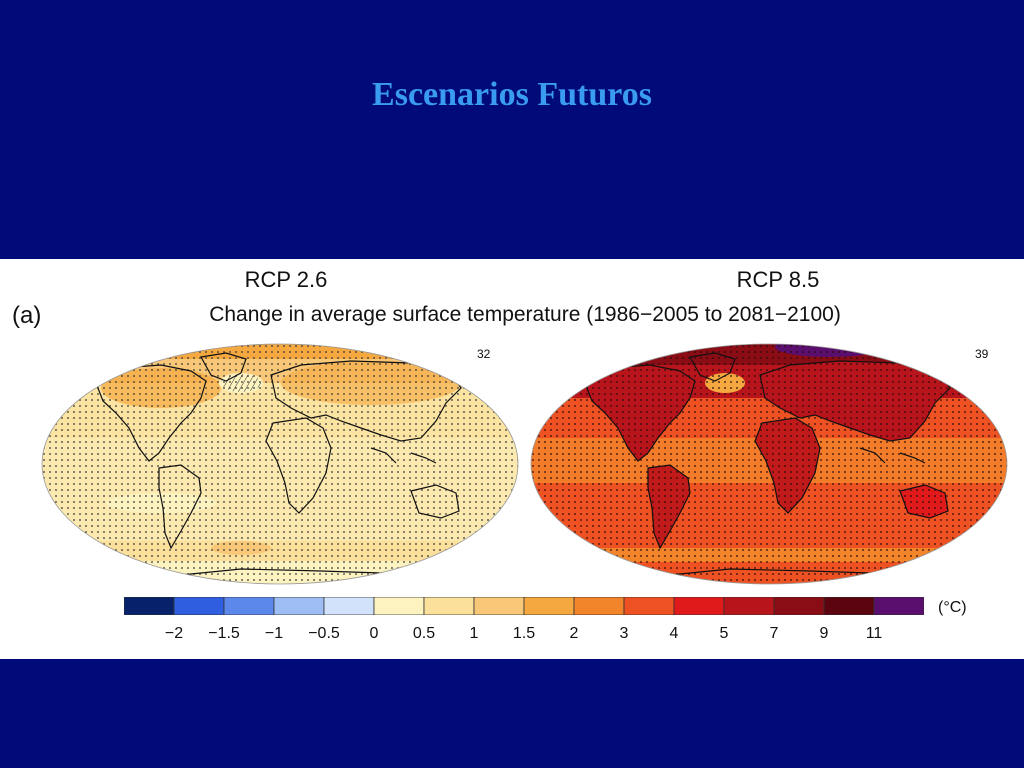 The width and height of the screenshot is (1024, 768). What do you see at coordinates (674, 633) in the screenshot?
I see `colorbar-tick-label: 4` at bounding box center [674, 633].